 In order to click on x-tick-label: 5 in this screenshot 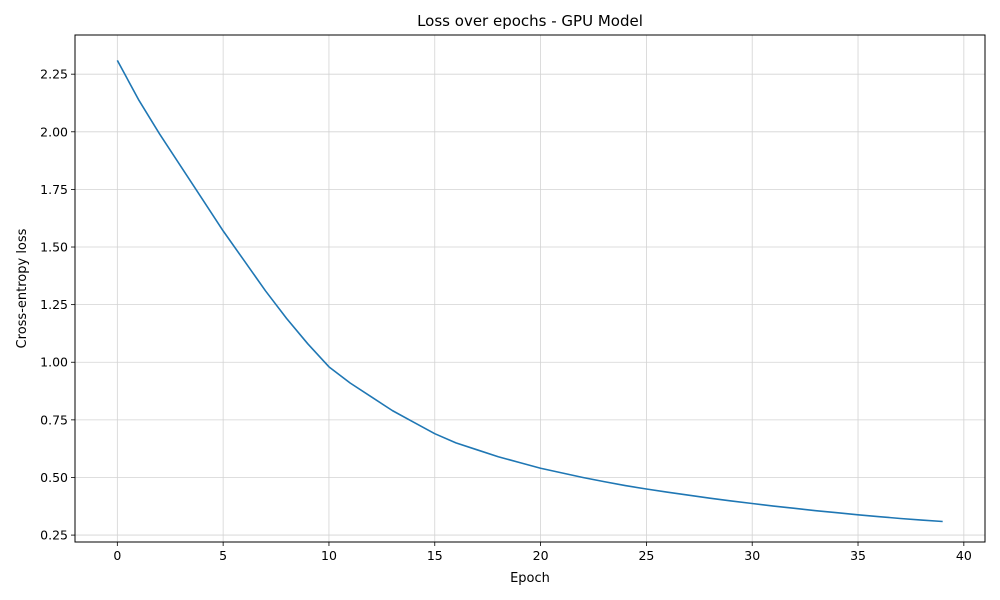, I will do `click(223, 555)`.